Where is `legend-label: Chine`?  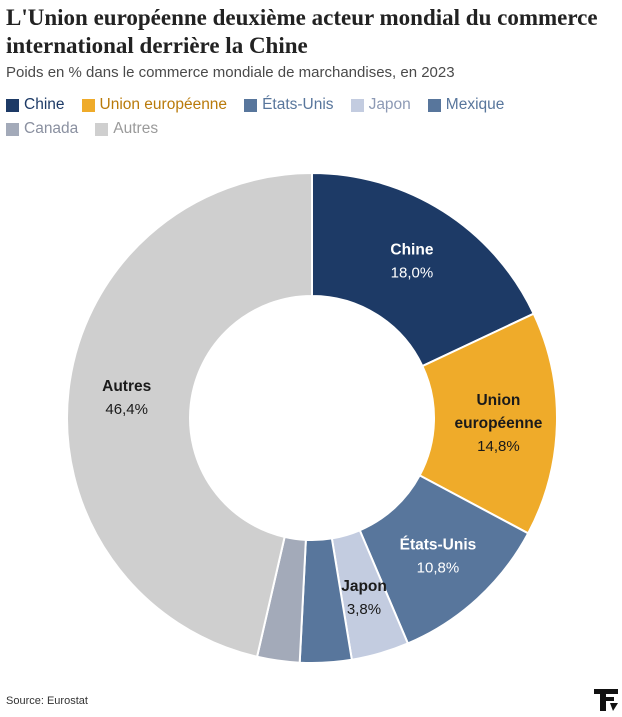 legend-label: Chine is located at coordinates (44, 104).